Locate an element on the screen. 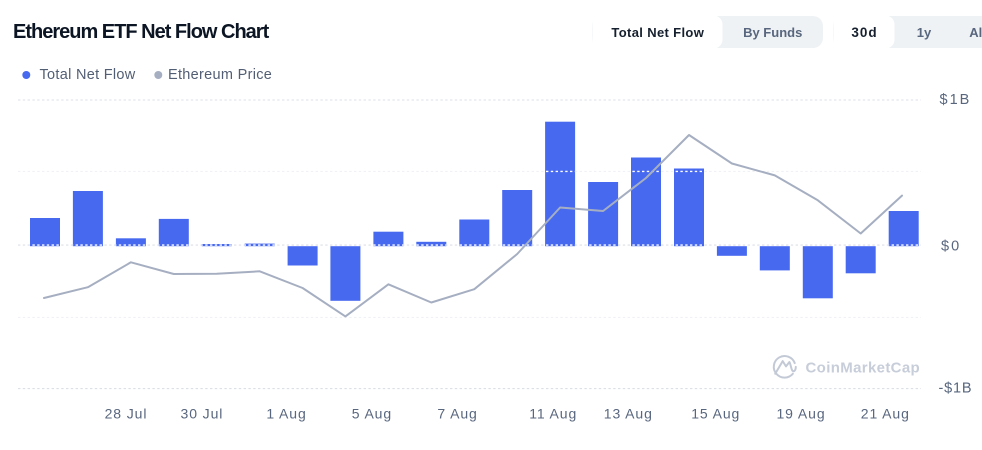  svg-text: CoinMarketCap is located at coordinates (863, 368).